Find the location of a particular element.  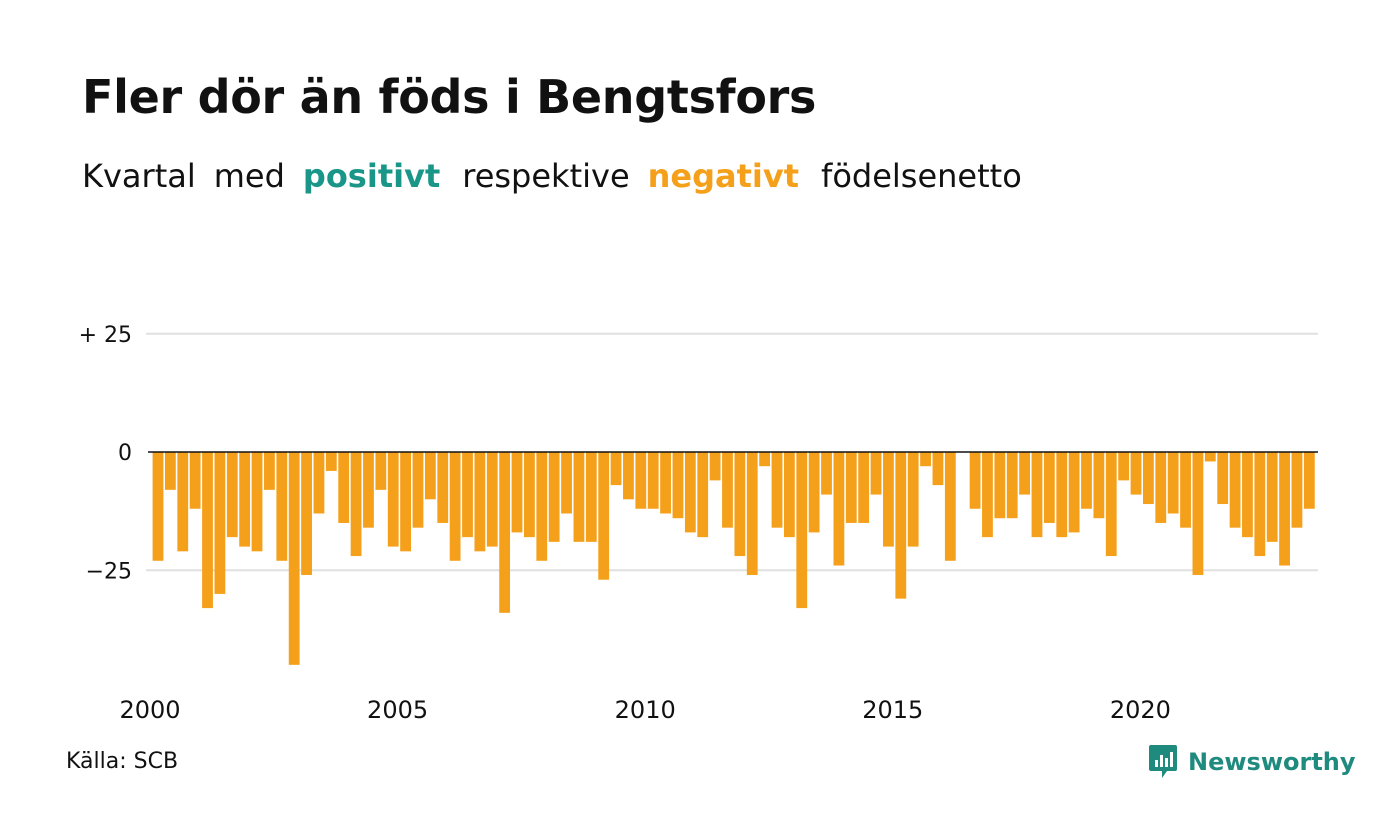

subtitle-negative-label: negativt is located at coordinates (723, 176).